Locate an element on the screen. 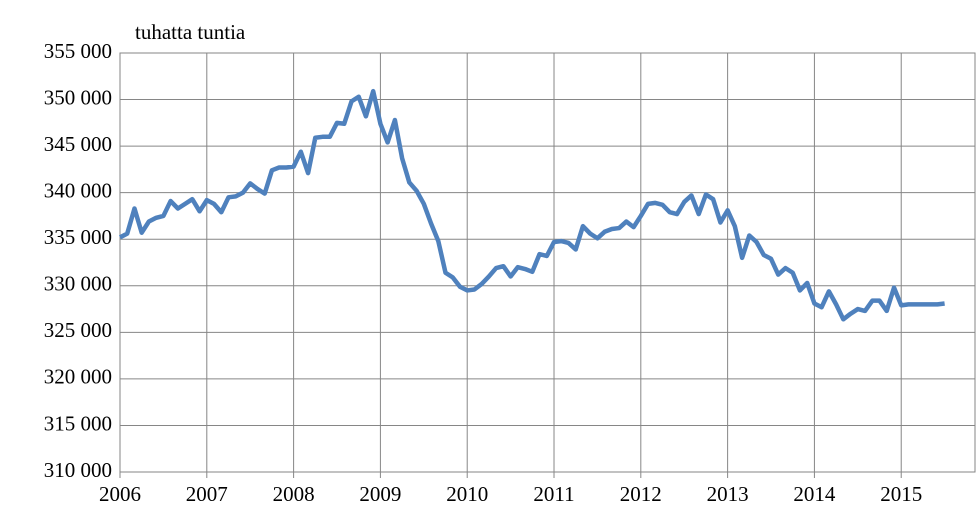  y-tick-label: 340 000 is located at coordinates (78, 190).